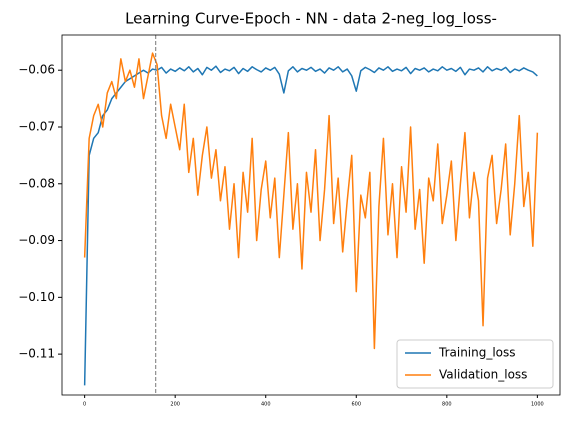 The width and height of the screenshot is (568, 427). I want to click on legend-label: Training_loss, so click(477, 353).